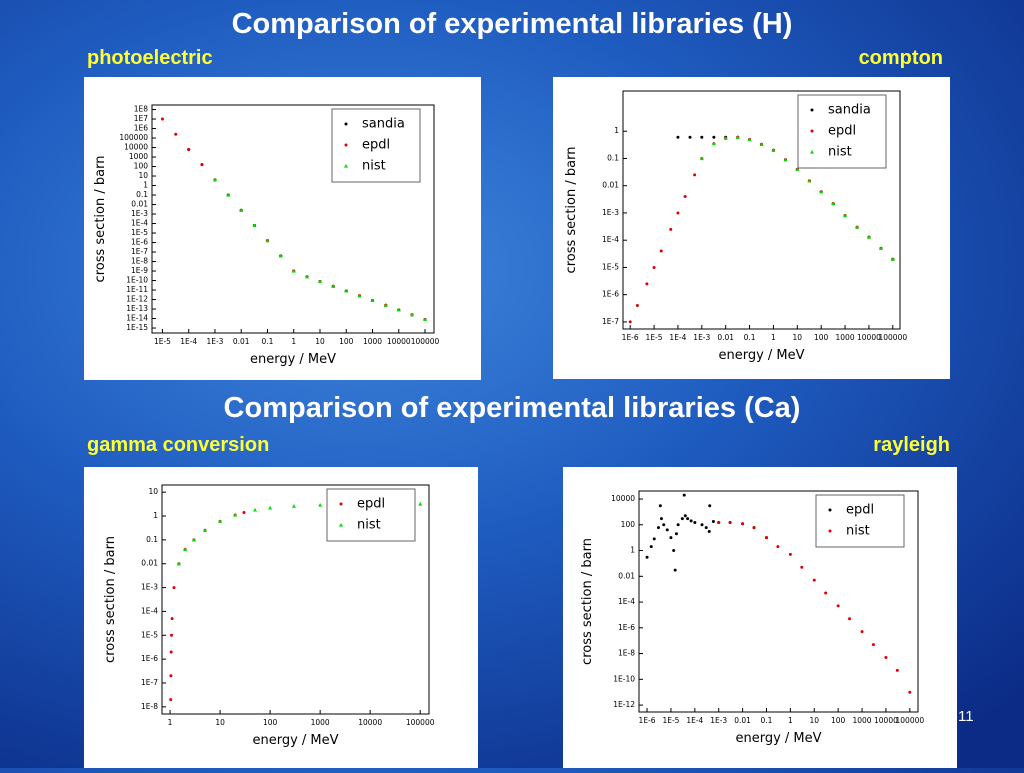 The width and height of the screenshot is (1024, 773). What do you see at coordinates (138, 156) in the screenshot?
I see `y-tick-label: 1000` at bounding box center [138, 156].